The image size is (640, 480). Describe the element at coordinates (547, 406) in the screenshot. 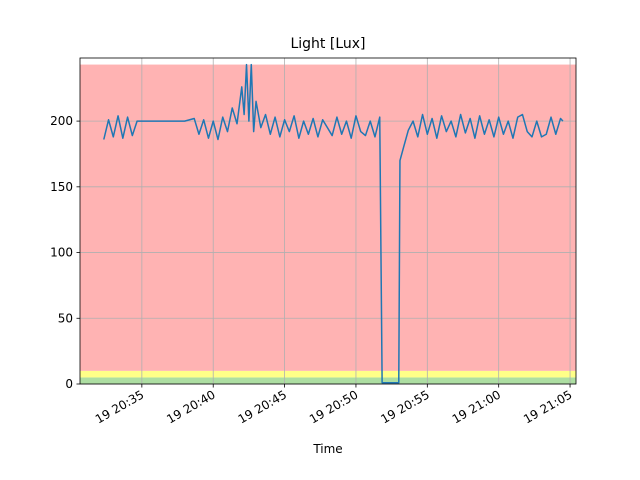

I see `x-tick-label: 19 21:05` at that location.